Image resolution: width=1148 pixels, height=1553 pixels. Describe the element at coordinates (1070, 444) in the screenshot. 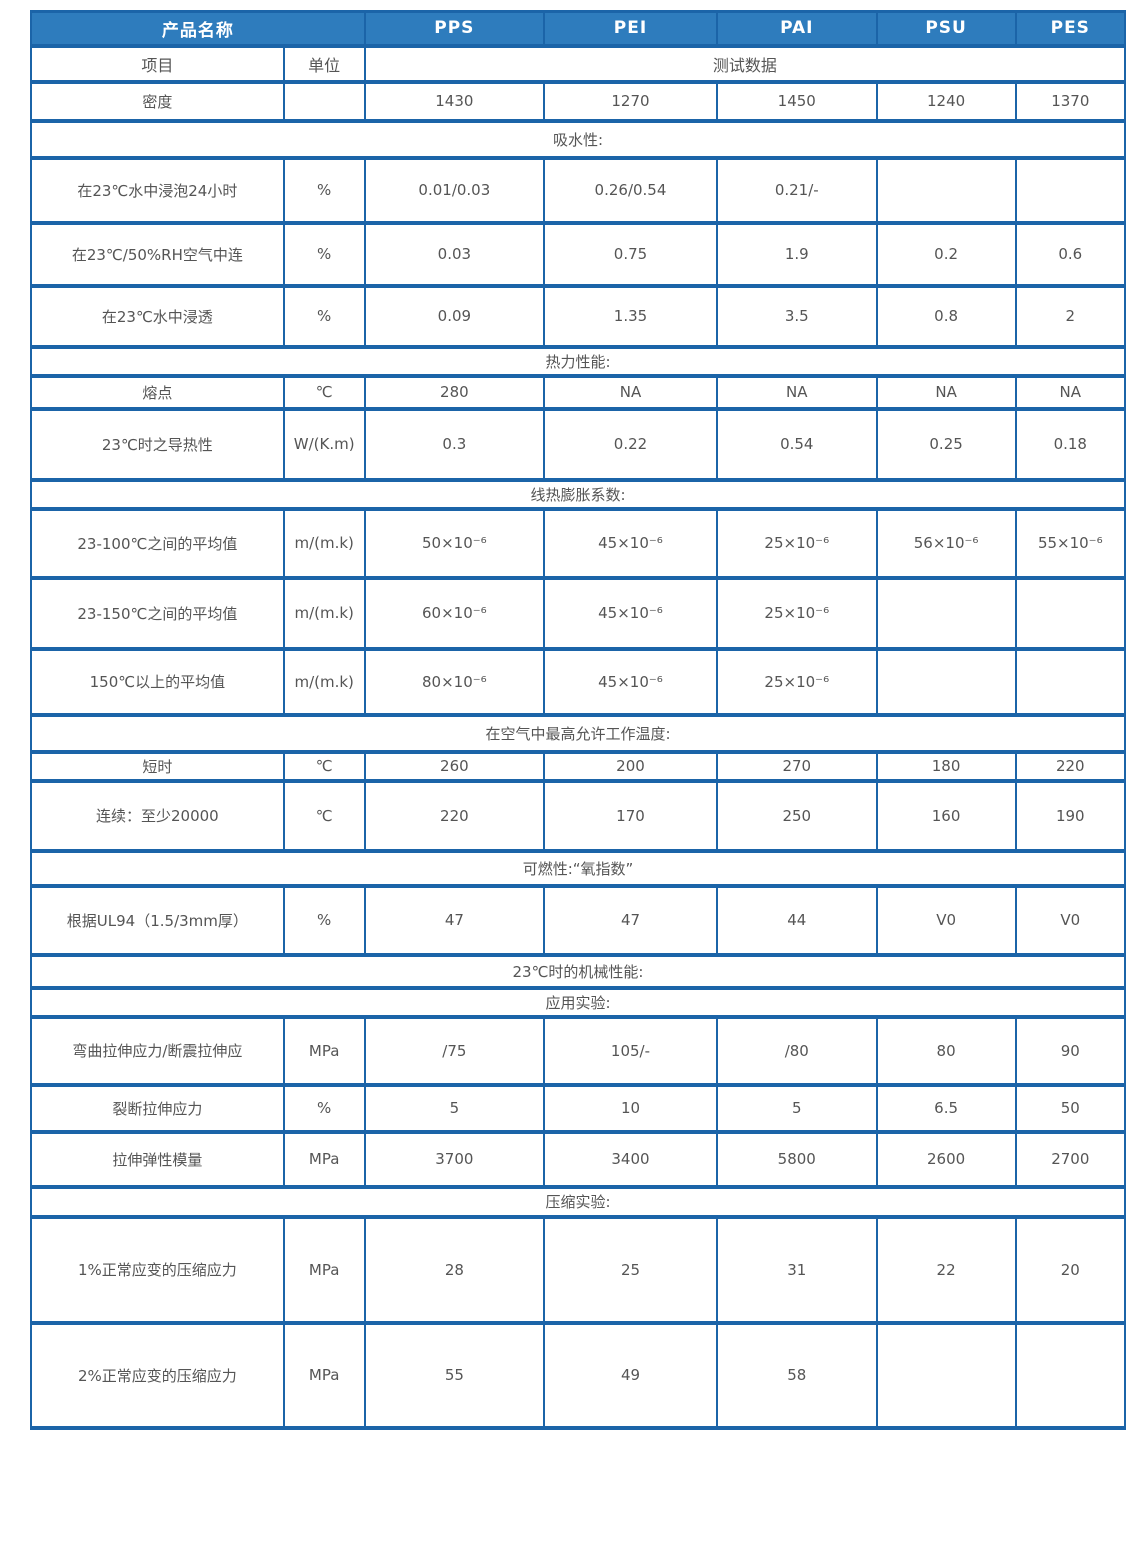

I see `value-cell: 0.18` at that location.